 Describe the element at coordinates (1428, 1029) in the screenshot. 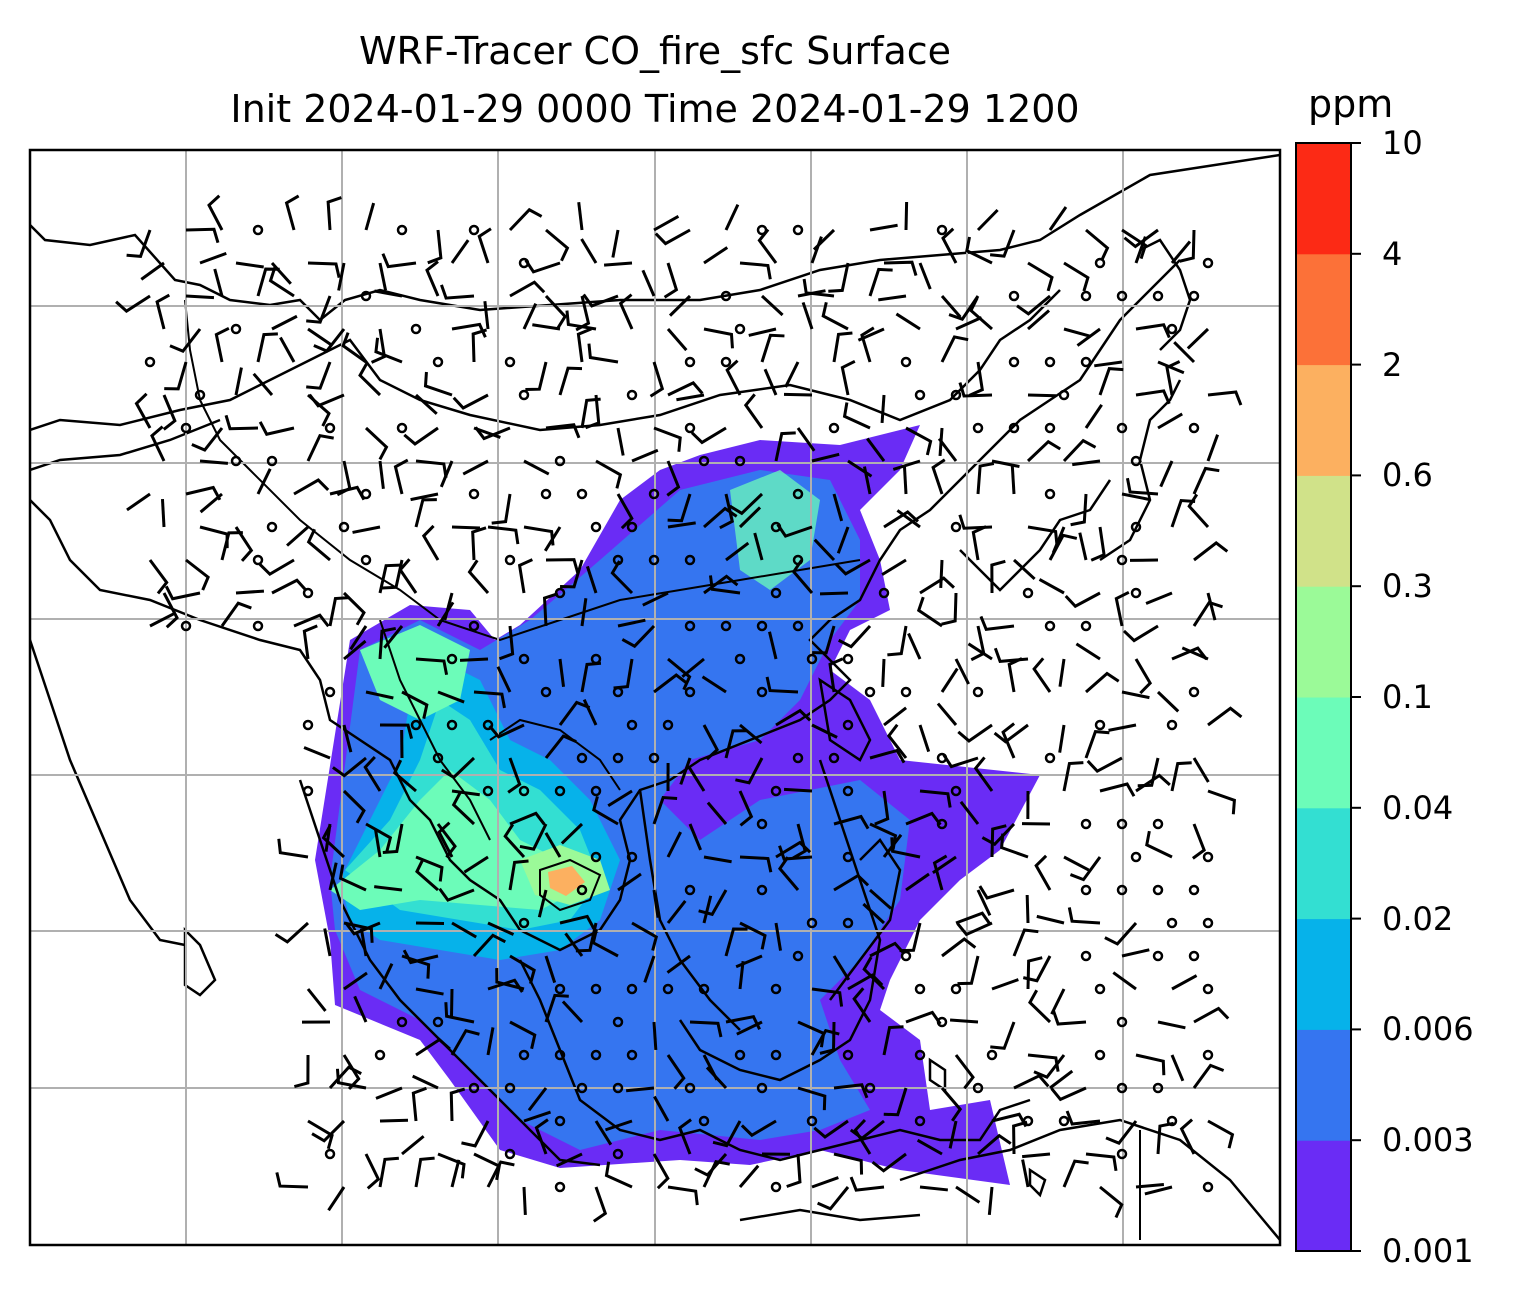

I see `colorbar-tick-label: 0.006` at that location.